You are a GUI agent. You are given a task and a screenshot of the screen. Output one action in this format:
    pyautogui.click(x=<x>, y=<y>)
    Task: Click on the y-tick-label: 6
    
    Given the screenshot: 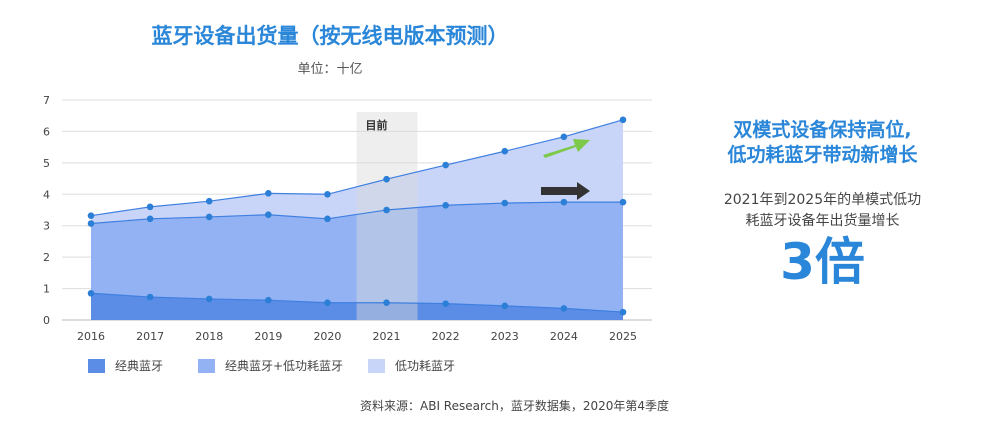 What is the action you would take?
    pyautogui.click(x=46, y=131)
    